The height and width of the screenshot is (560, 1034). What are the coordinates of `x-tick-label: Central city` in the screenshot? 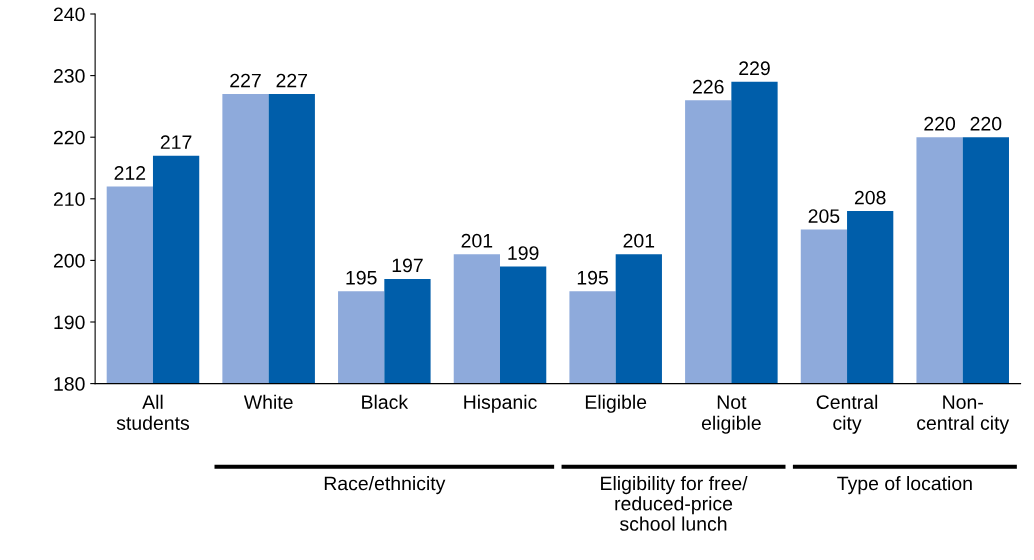 It's located at (847, 414).